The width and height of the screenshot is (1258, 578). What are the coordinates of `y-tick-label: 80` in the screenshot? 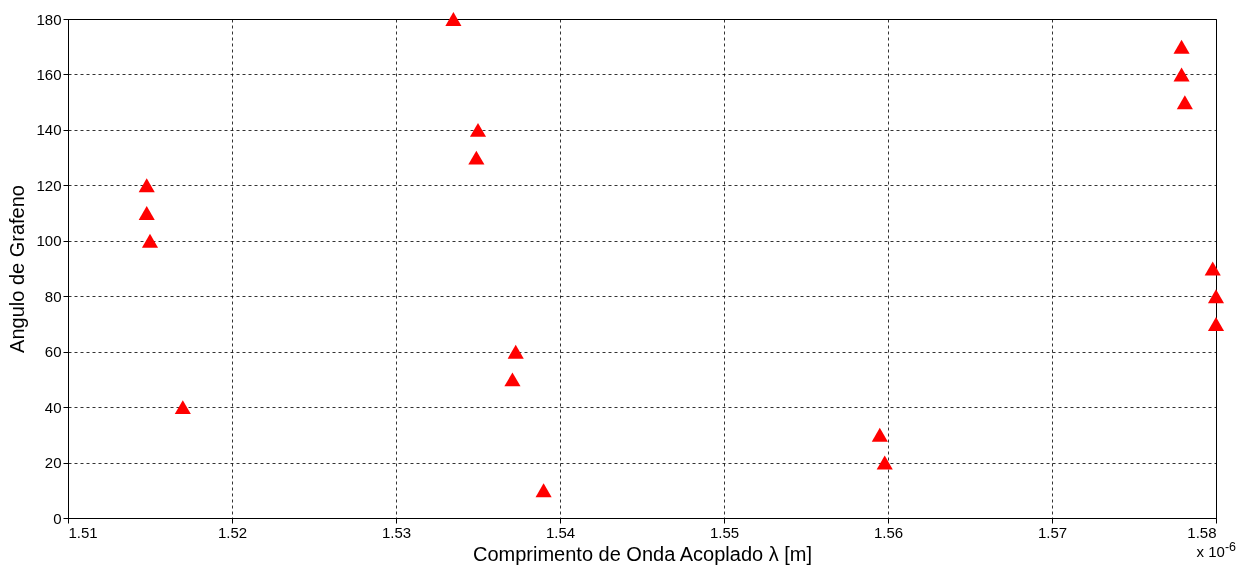 It's located at (53, 296).